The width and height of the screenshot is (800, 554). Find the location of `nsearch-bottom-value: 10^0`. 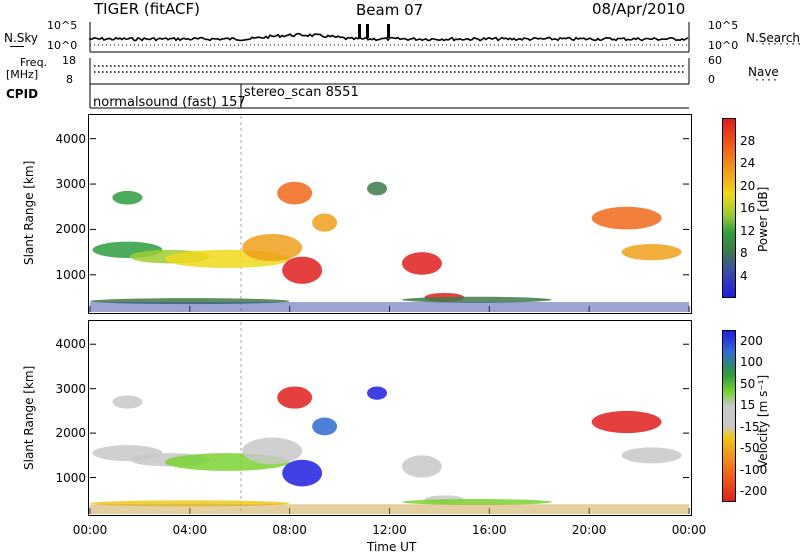

nsearch-bottom-value: 10^0 is located at coordinates (723, 45).